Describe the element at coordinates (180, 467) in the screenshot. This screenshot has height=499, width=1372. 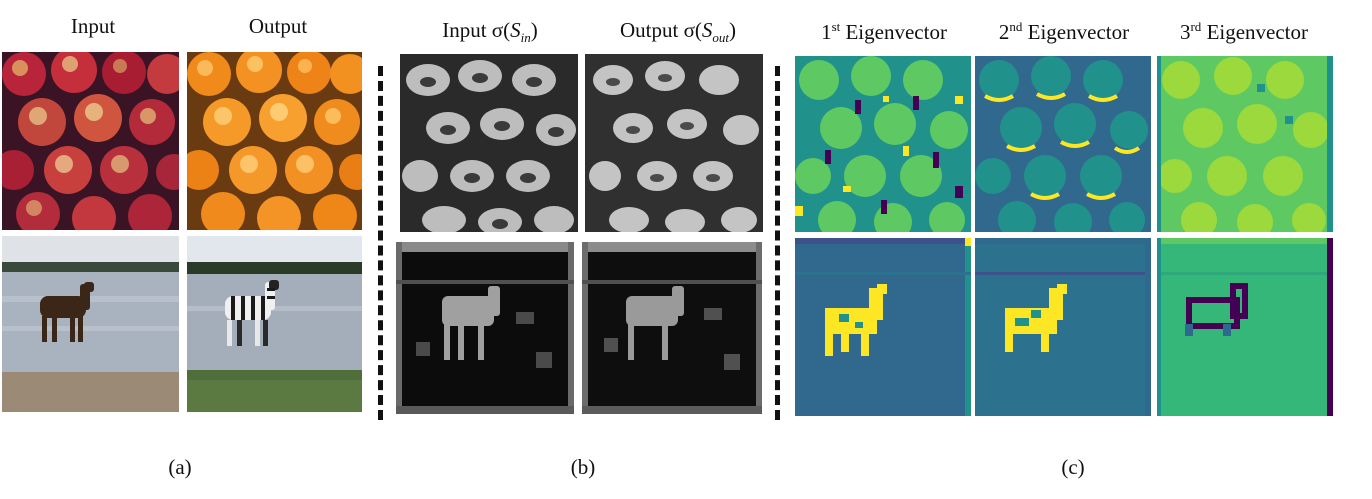
I see `panel-a-caption: (a)` at that location.